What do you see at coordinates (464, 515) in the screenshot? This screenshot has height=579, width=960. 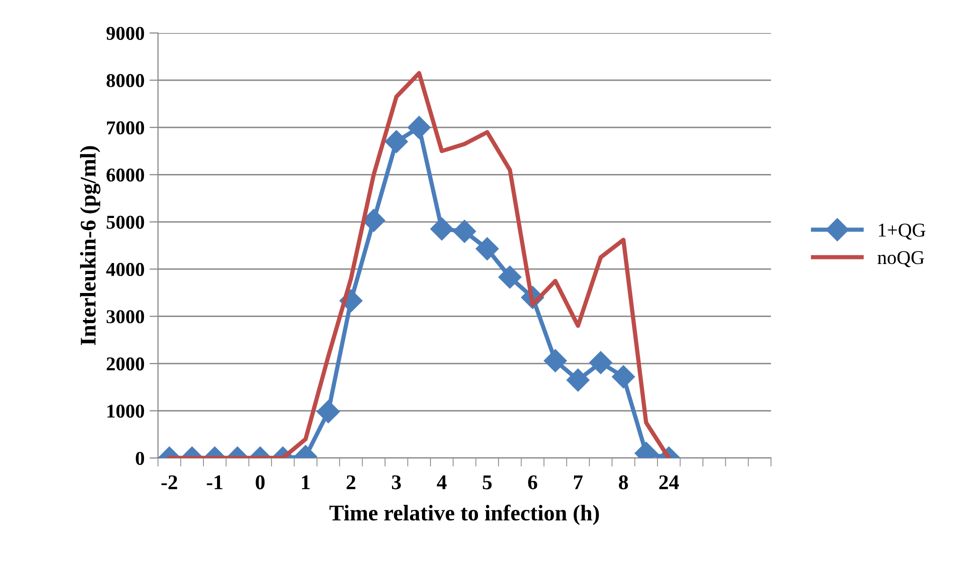 I see `x-axis-title: Time relative to infection (h)` at bounding box center [464, 515].